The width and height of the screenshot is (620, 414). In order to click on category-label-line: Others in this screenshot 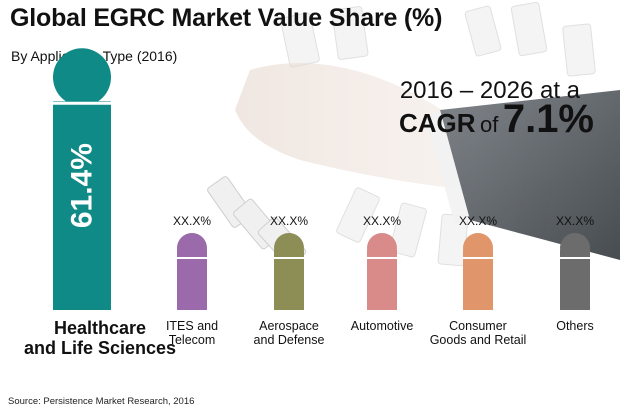, I will do `click(575, 326)`.